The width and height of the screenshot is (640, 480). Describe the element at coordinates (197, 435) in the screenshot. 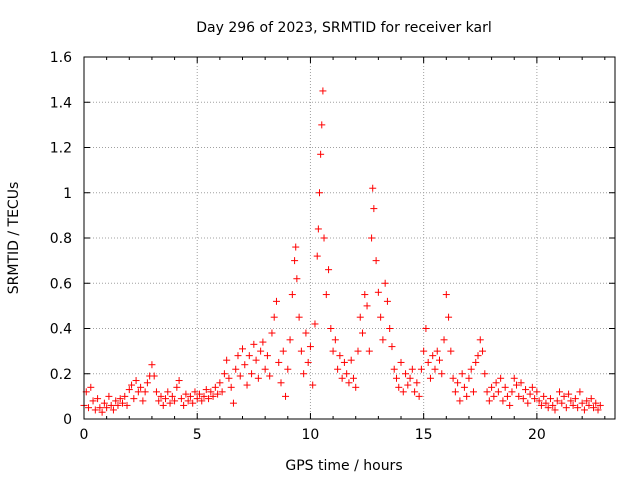

I see `x-tick-label: 5` at that location.